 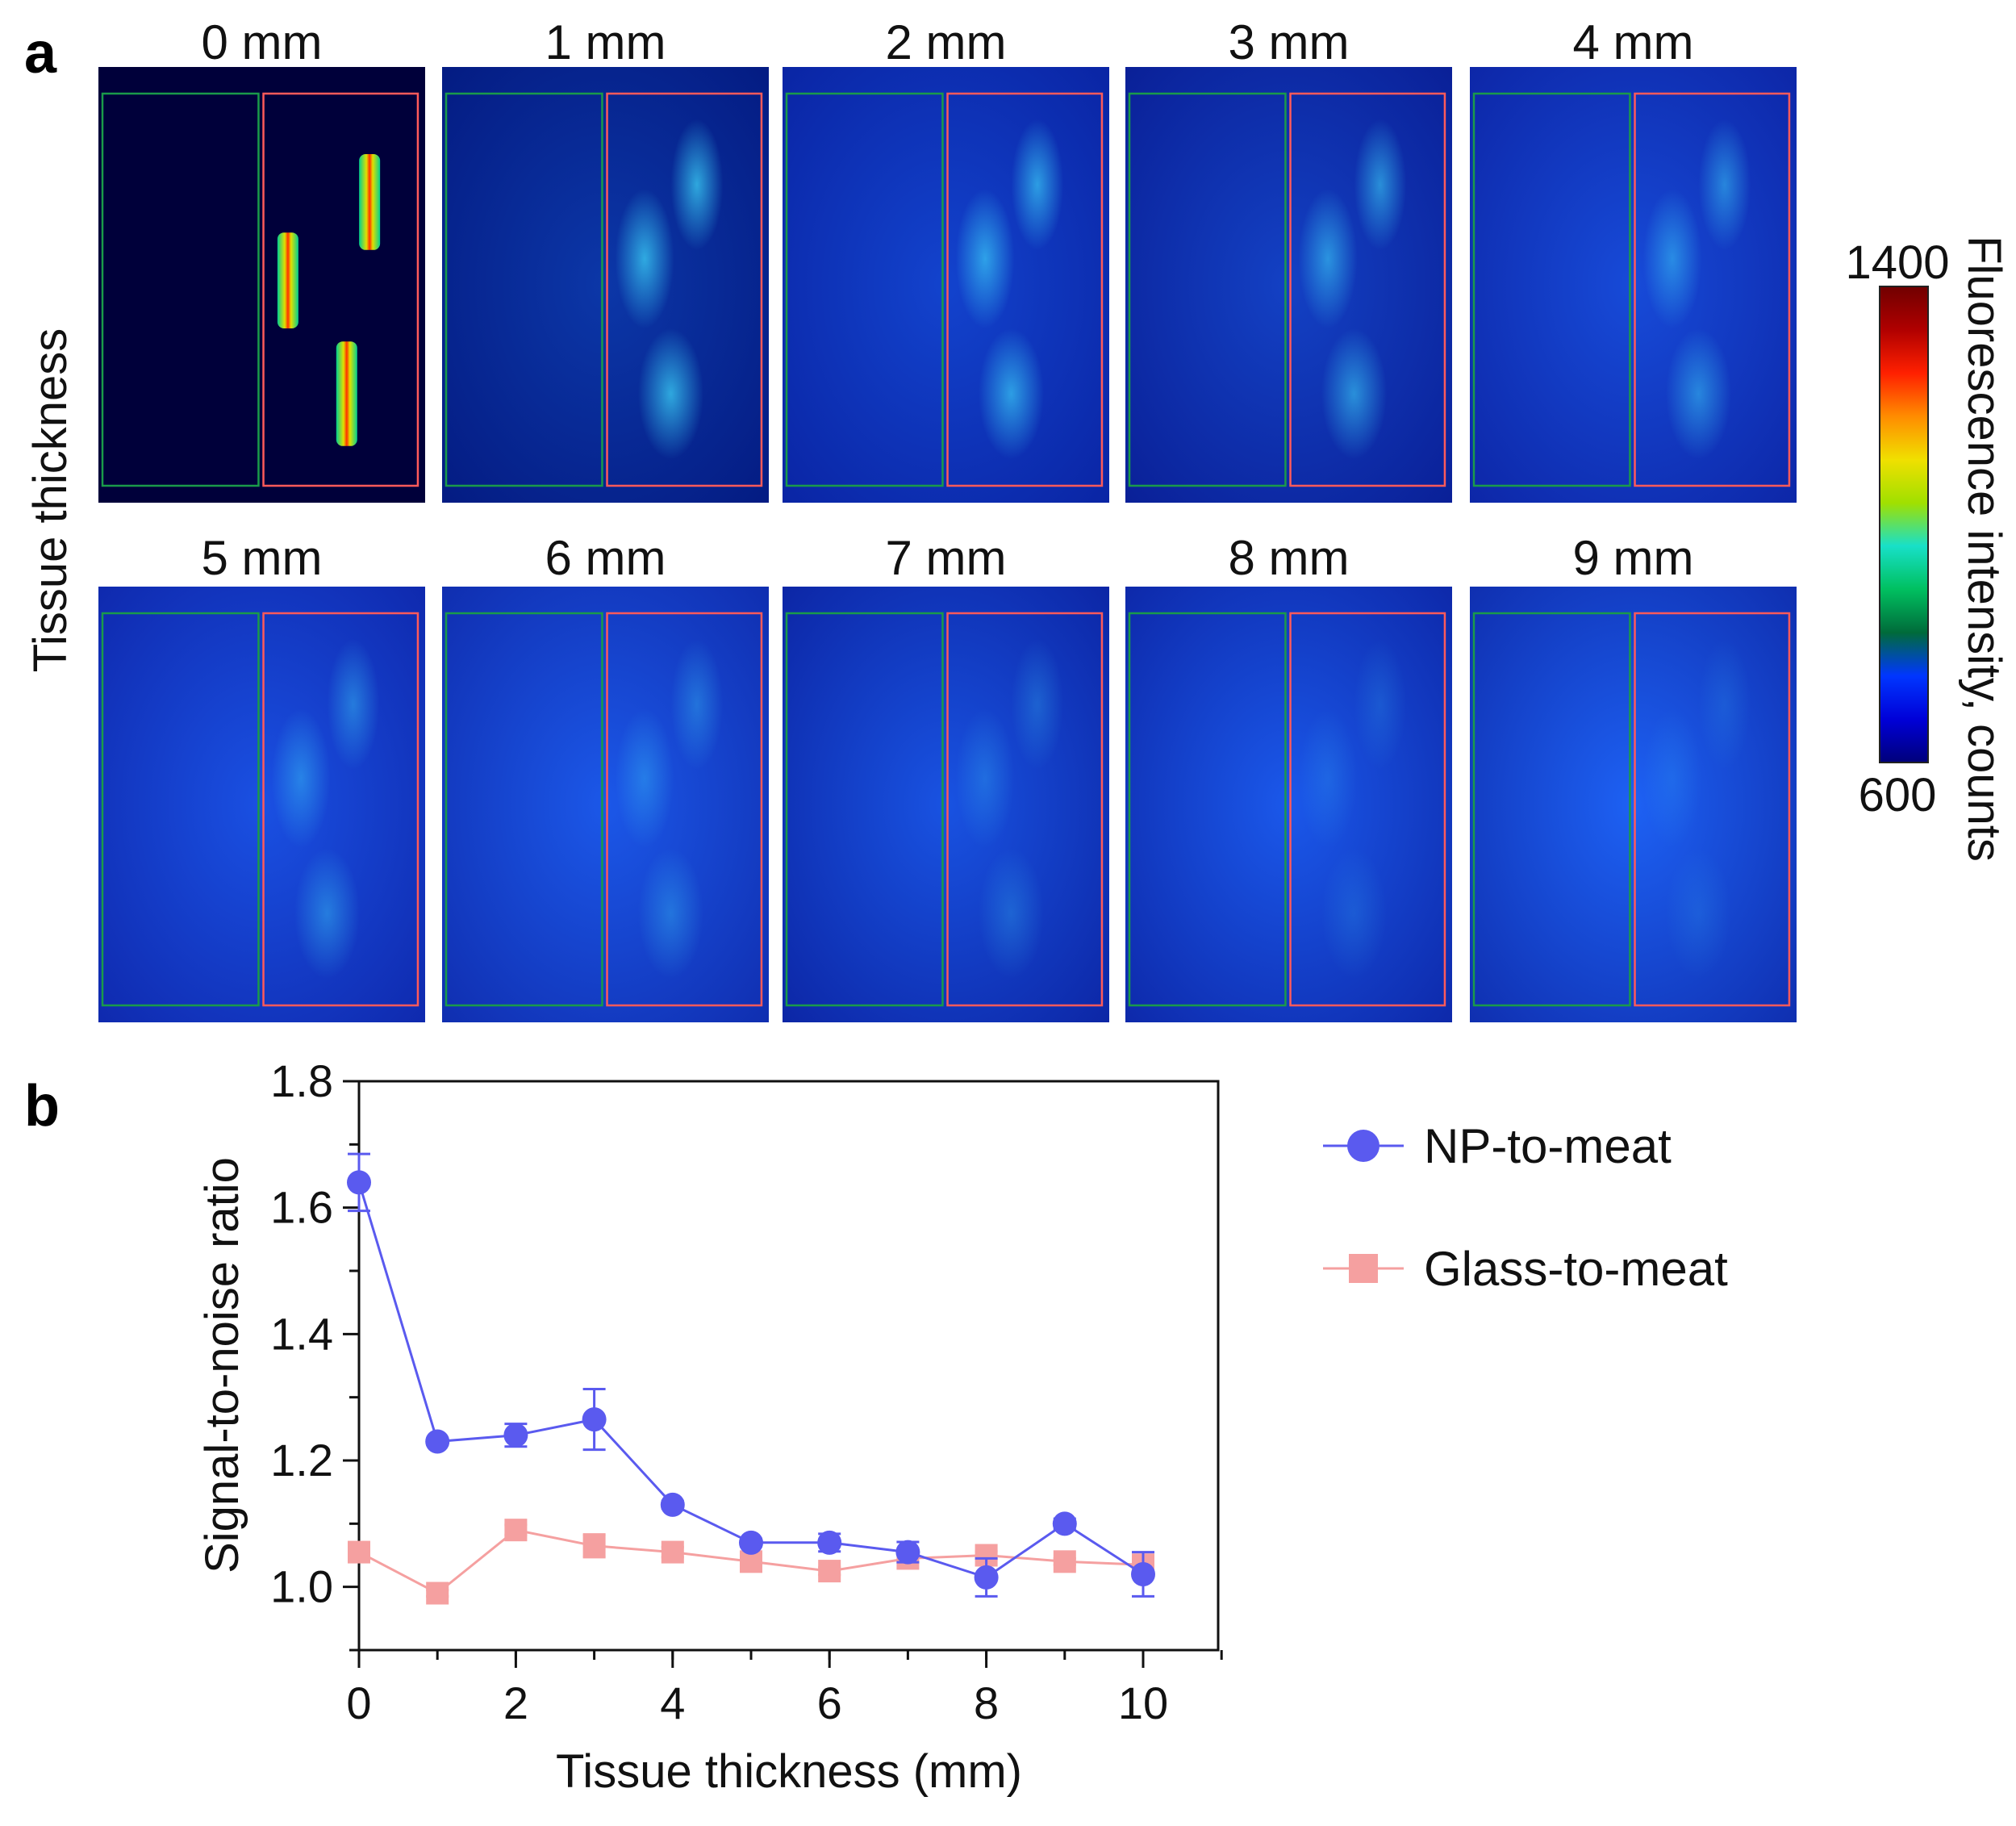 What do you see at coordinates (301, 1460) in the screenshot?
I see `y-tick-label: 1.2` at bounding box center [301, 1460].